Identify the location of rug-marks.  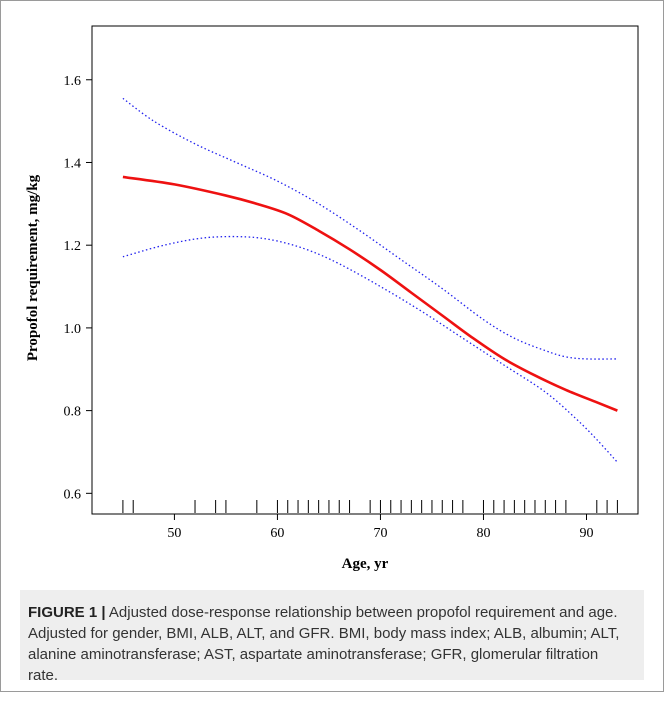
(370, 506).